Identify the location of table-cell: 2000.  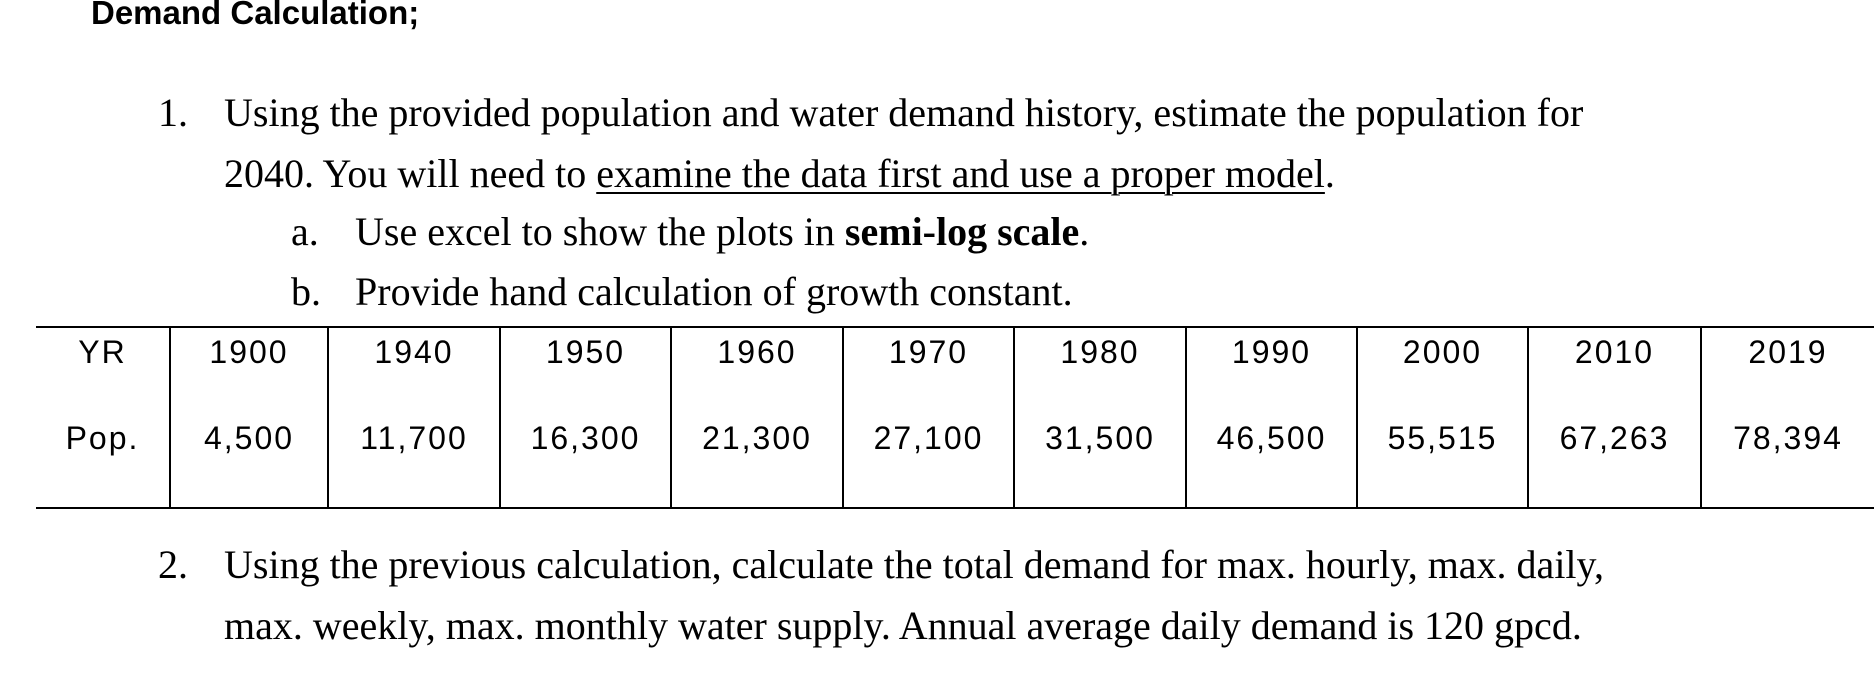
(1442, 372).